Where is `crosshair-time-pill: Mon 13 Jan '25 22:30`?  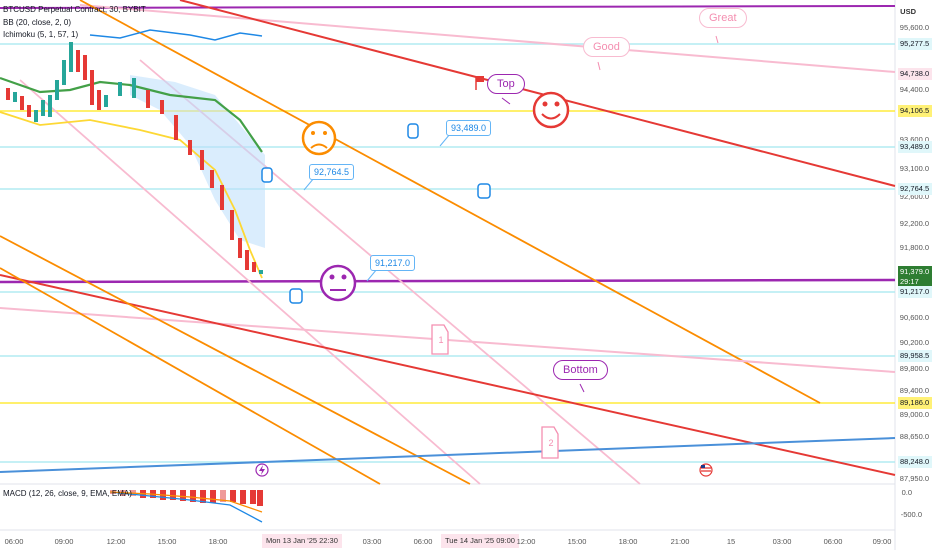
crosshair-time-pill: Mon 13 Jan '25 22:30 is located at coordinates (302, 541).